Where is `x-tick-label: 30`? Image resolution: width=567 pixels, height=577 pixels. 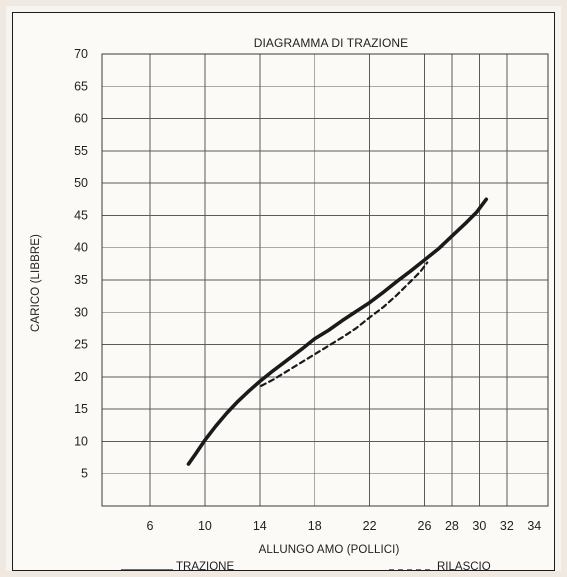 x-tick-label: 30 is located at coordinates (479, 526).